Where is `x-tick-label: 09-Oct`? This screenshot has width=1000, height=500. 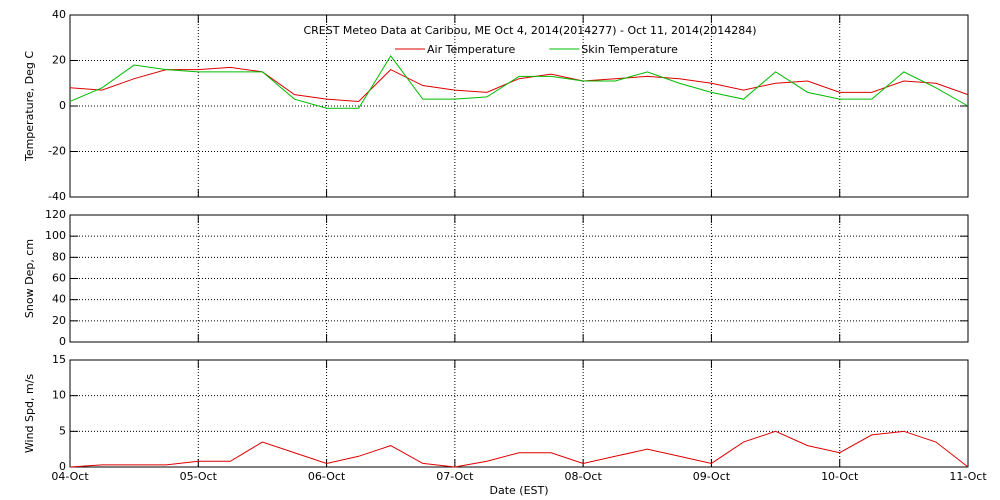
x-tick-label: 09-Oct is located at coordinates (712, 476).